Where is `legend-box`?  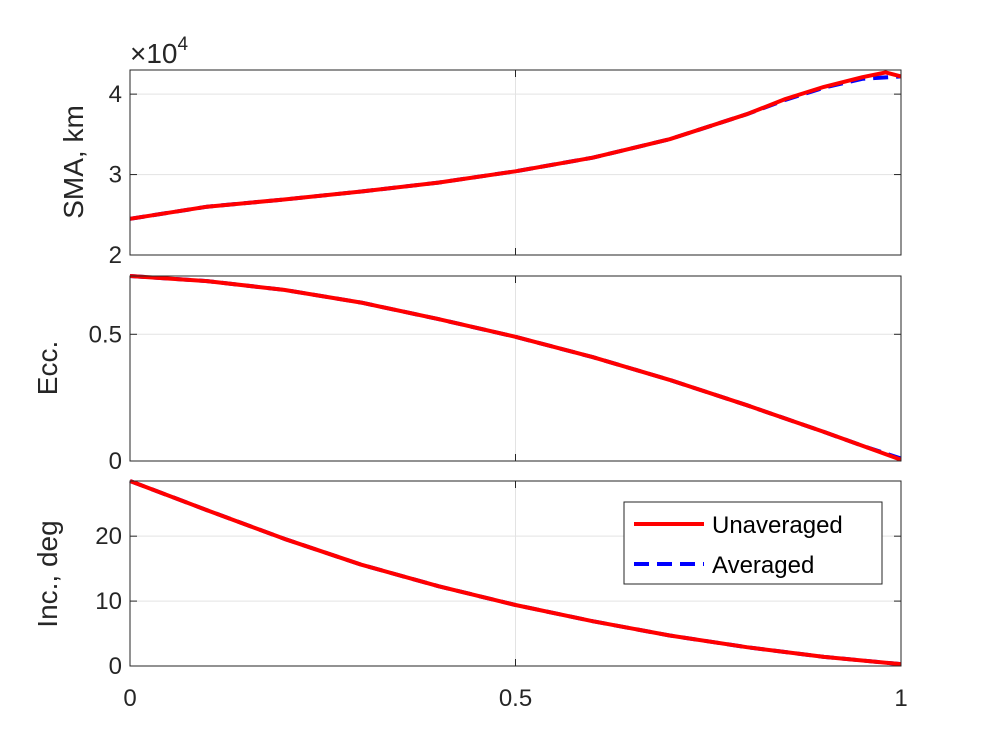 legend-box is located at coordinates (753, 543).